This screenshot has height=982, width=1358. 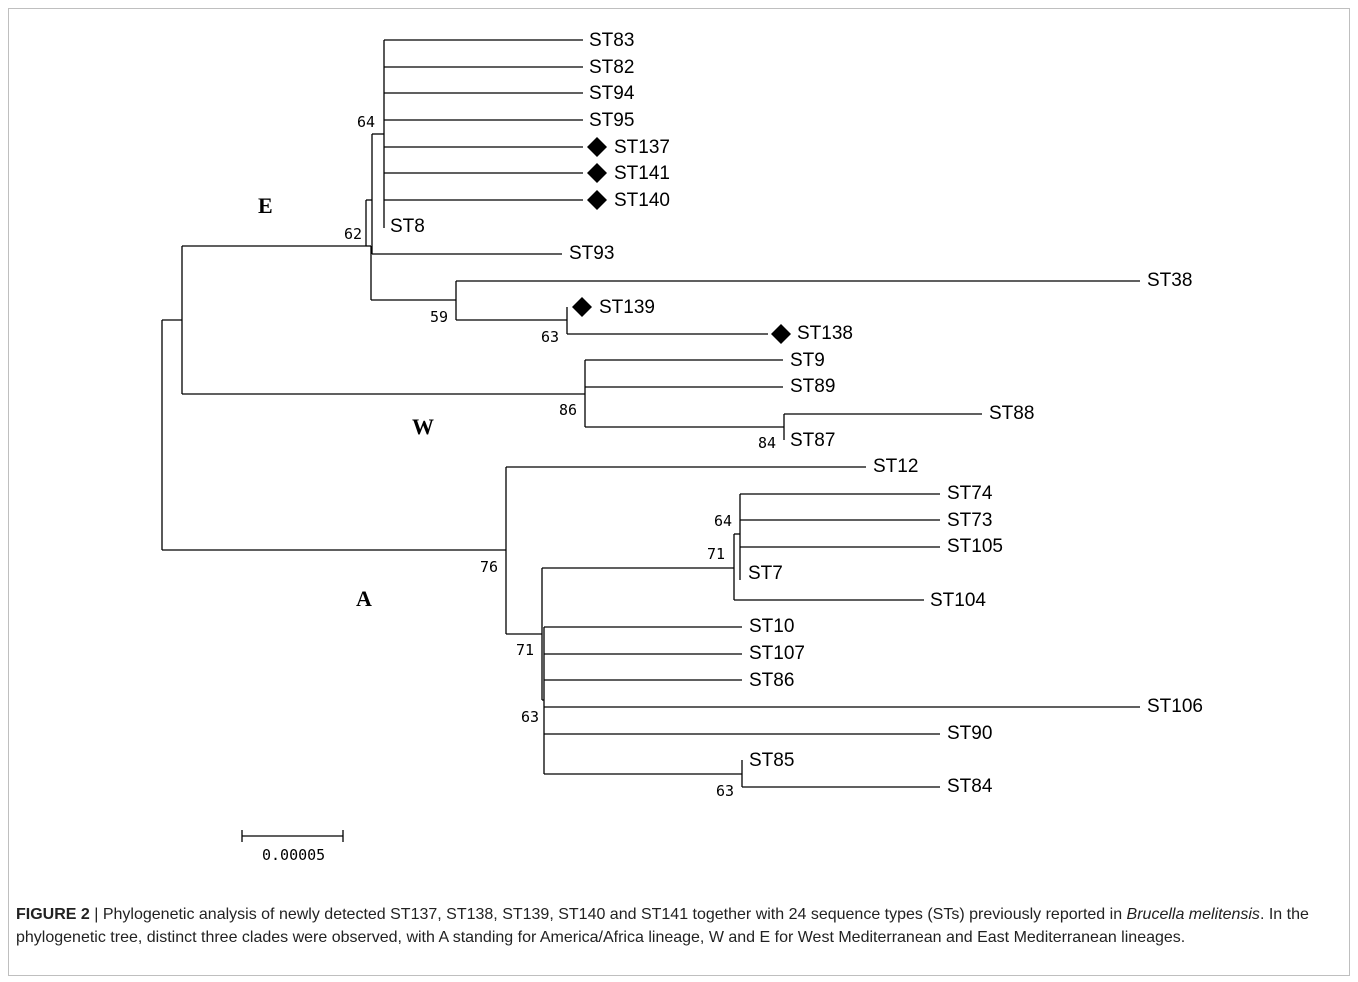 What do you see at coordinates (895, 466) in the screenshot?
I see `leaf-label: ST12` at bounding box center [895, 466].